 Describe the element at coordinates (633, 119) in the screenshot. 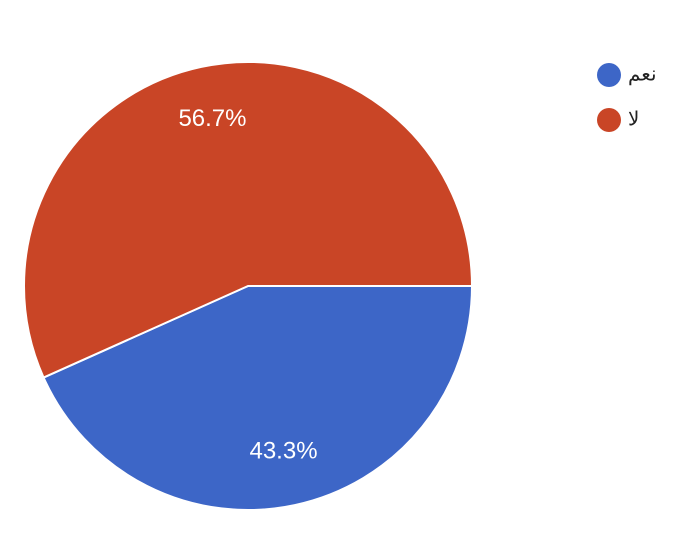

I see `legend-label: لا` at that location.